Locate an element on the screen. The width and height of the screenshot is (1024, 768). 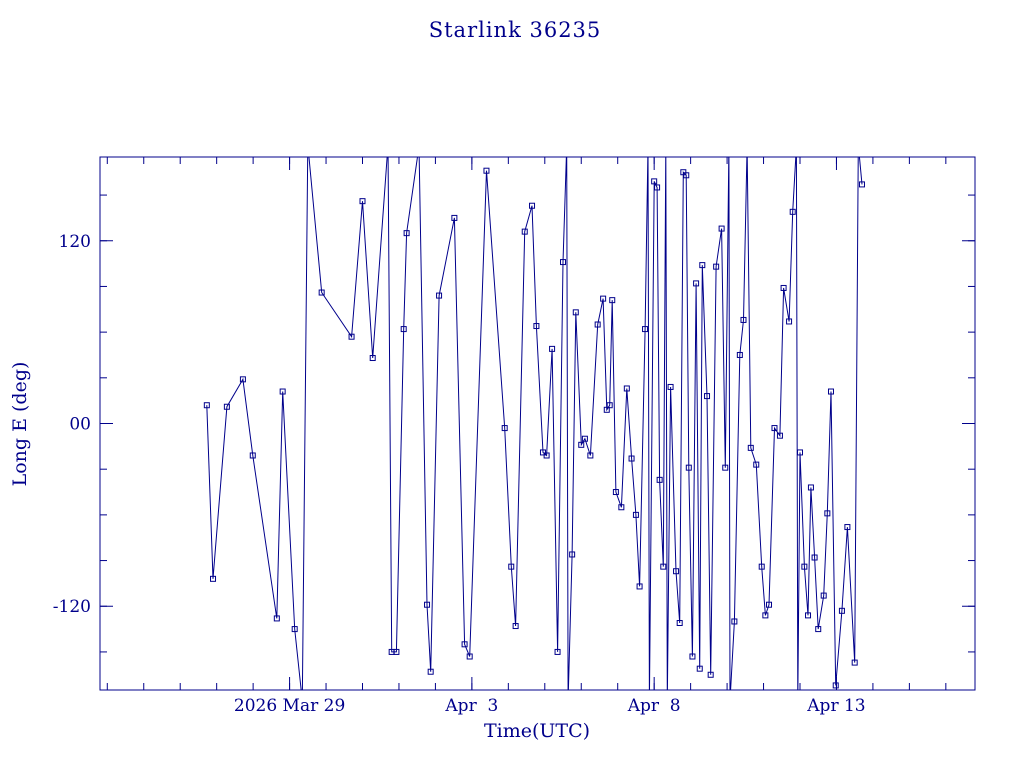
svg-text: 2026 Mar 29 is located at coordinates (289, 706).